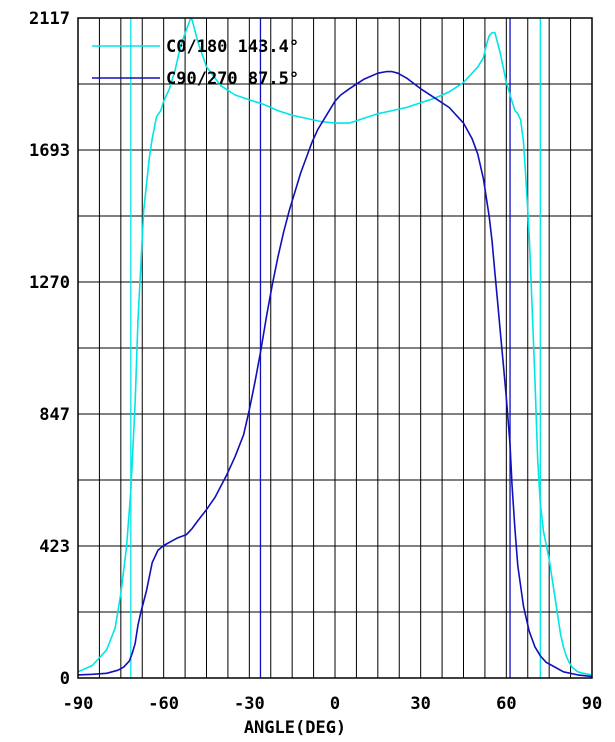  Describe the element at coordinates (592, 704) in the screenshot. I see `x-tick-label: 90` at that location.